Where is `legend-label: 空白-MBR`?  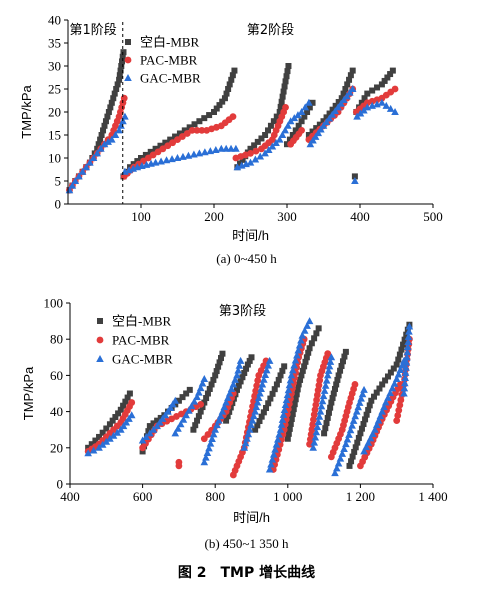 legend-label: 空白-MBR is located at coordinates (170, 42).